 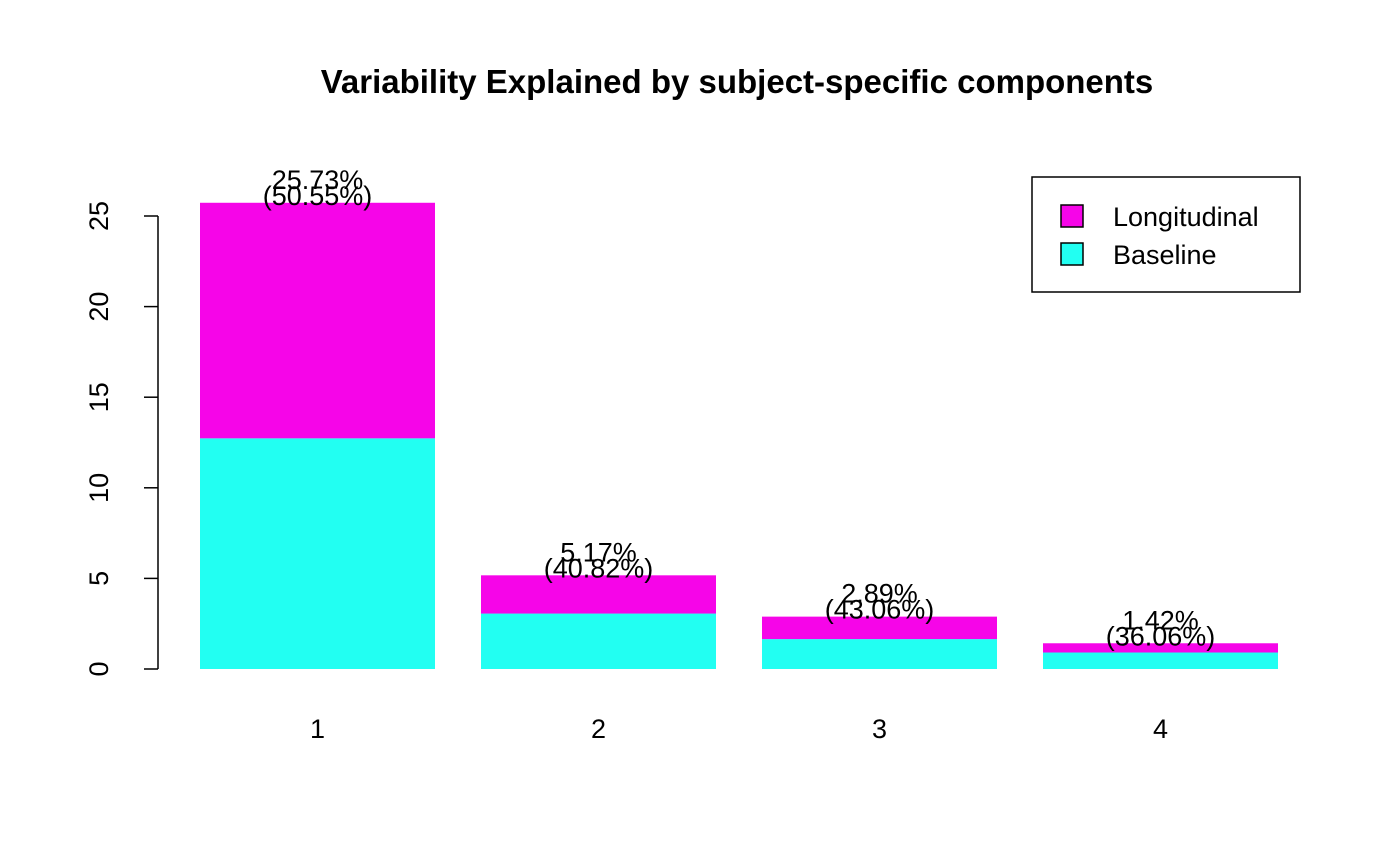 I want to click on legend-swatch-longitudinal, so click(x=1072, y=216).